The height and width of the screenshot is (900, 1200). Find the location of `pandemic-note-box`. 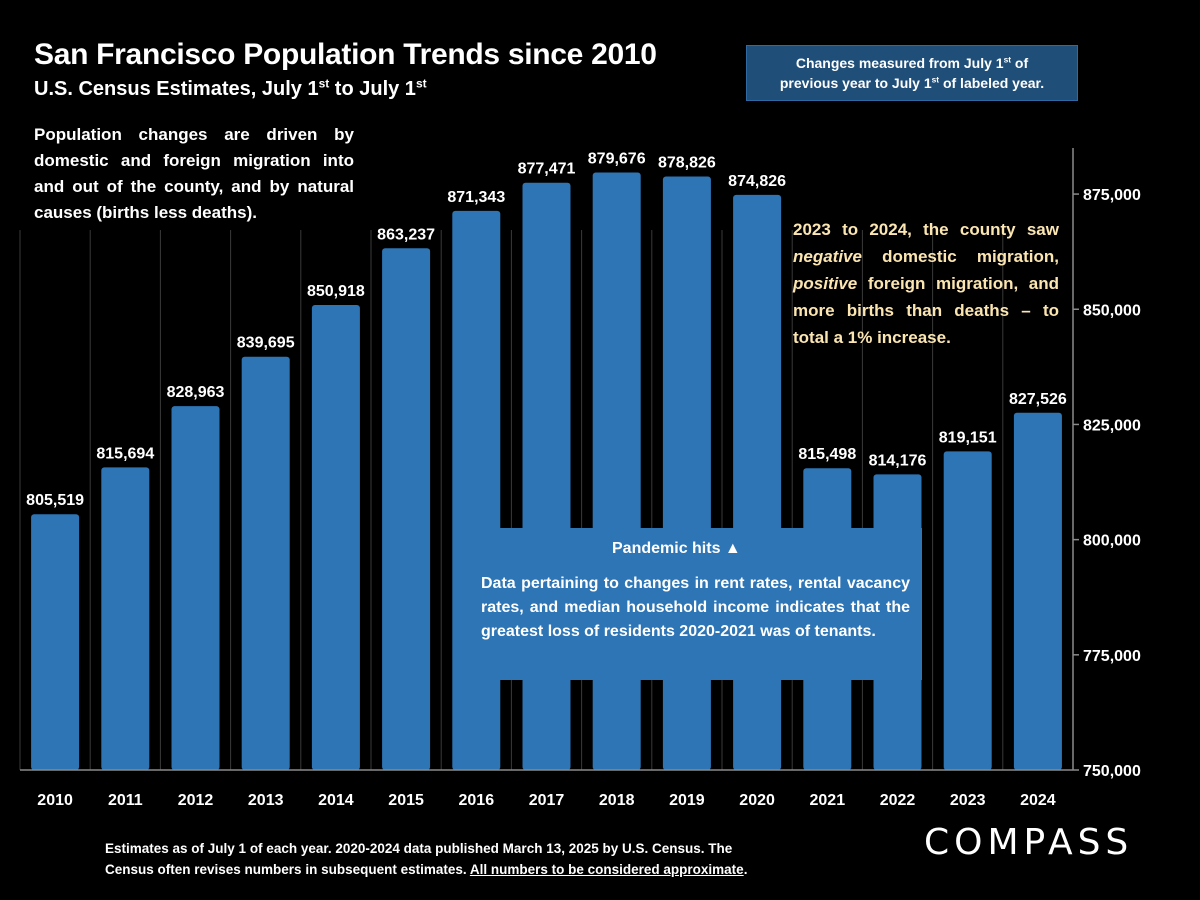

pandemic-note-box is located at coordinates (696, 604).